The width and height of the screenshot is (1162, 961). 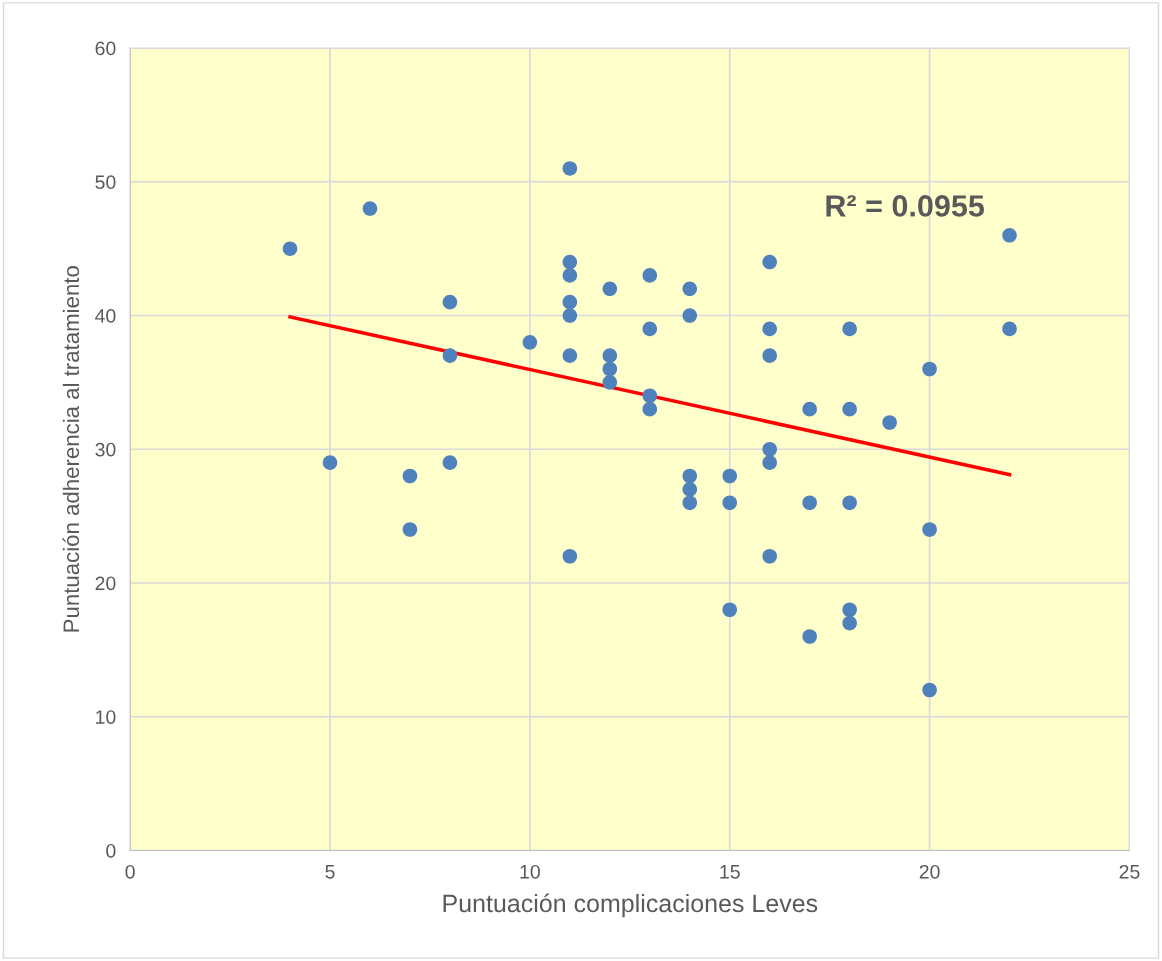 What do you see at coordinates (71, 449) in the screenshot?
I see `y-axis-title: Puntuación adherencia al tratamiento` at bounding box center [71, 449].